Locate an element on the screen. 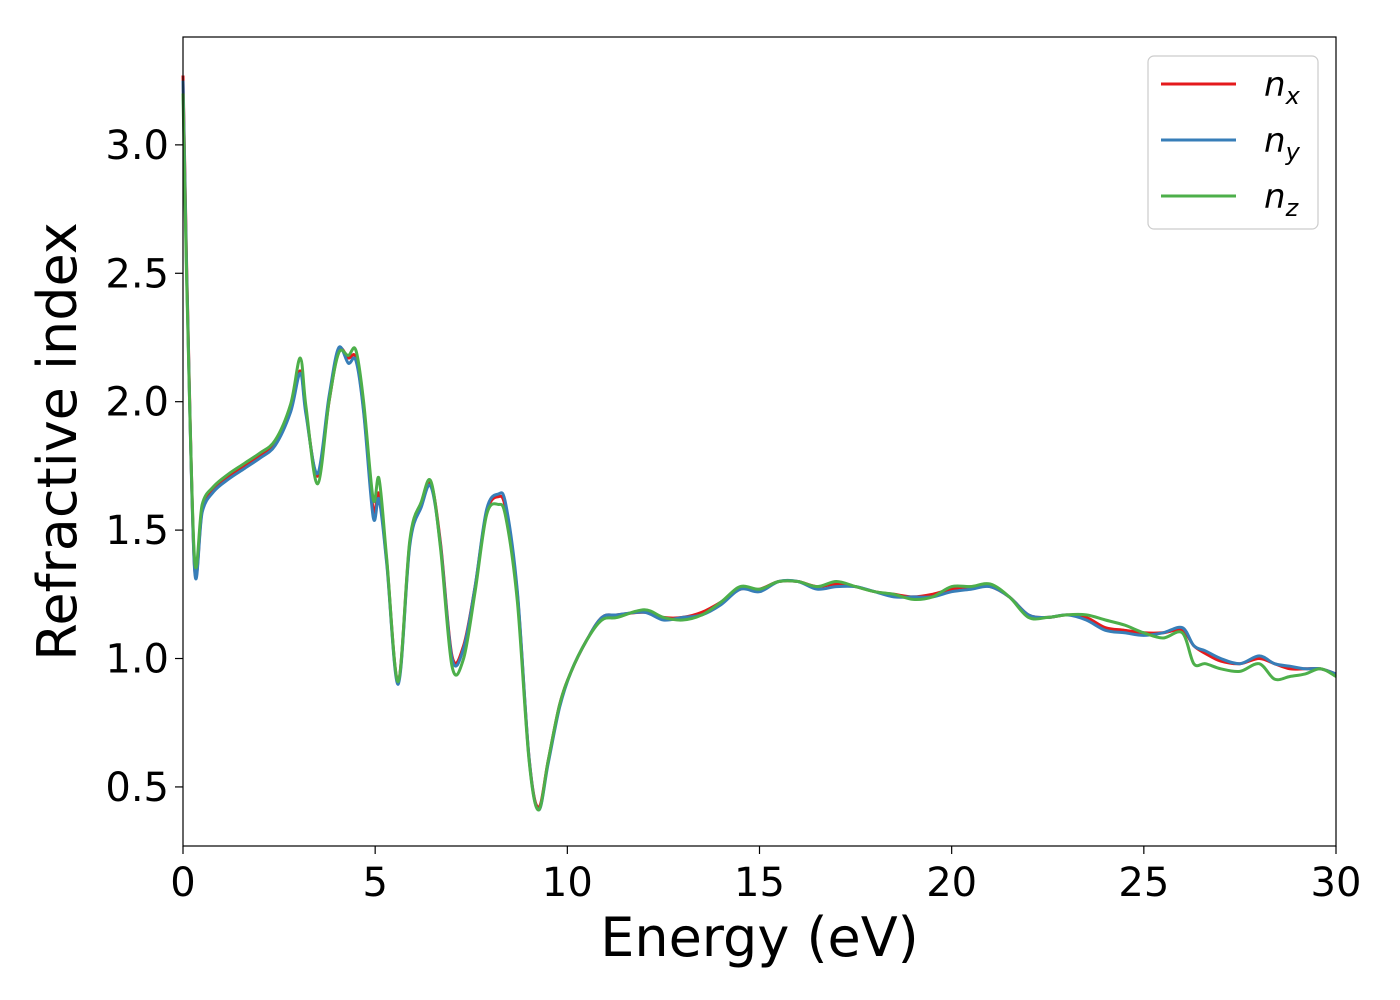 This screenshot has height=1000, width=1400. y-tick-label: 0.5 is located at coordinates (137, 788).